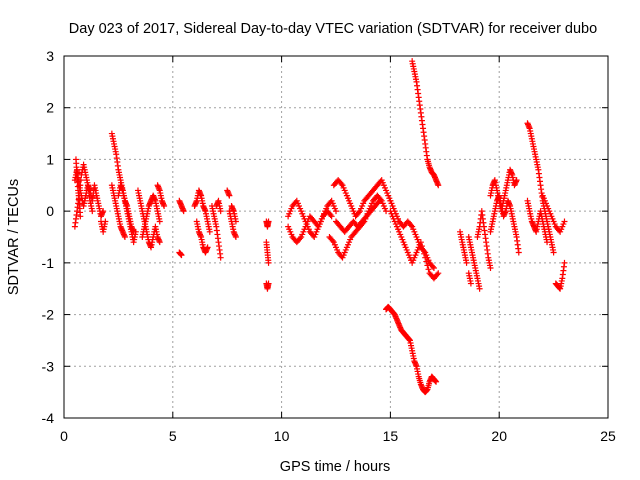 Image resolution: width=640 pixels, height=480 pixels. Describe the element at coordinates (48, 315) in the screenshot. I see `y-tick-label: -2` at that location.